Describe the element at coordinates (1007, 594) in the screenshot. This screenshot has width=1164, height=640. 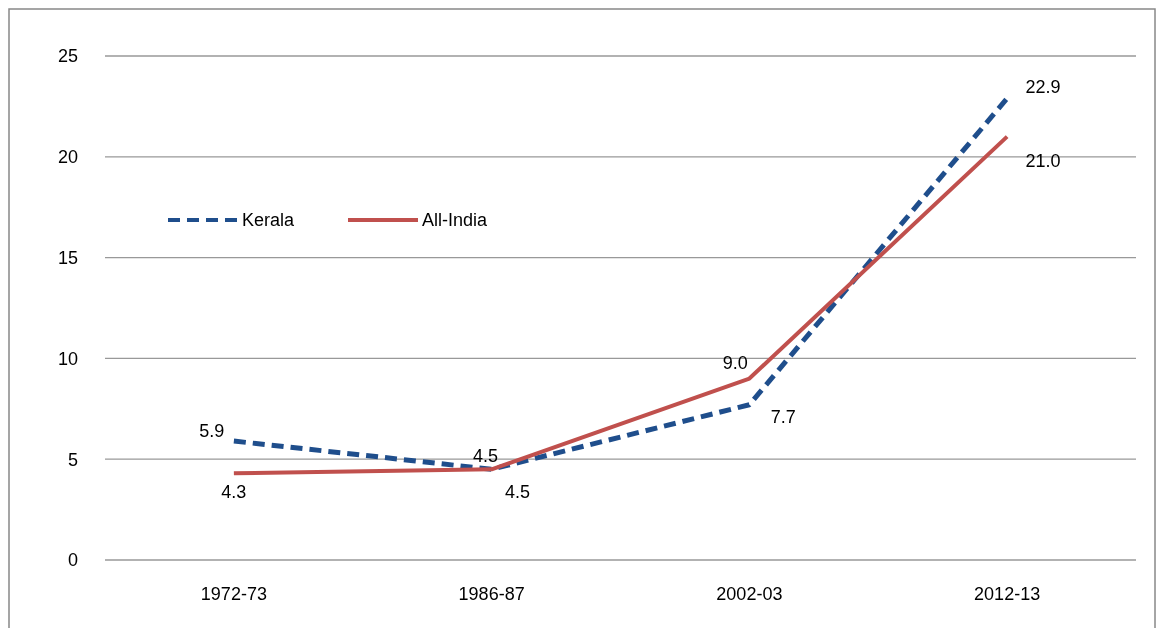
I see `x-tick-label: 2012-13` at that location.